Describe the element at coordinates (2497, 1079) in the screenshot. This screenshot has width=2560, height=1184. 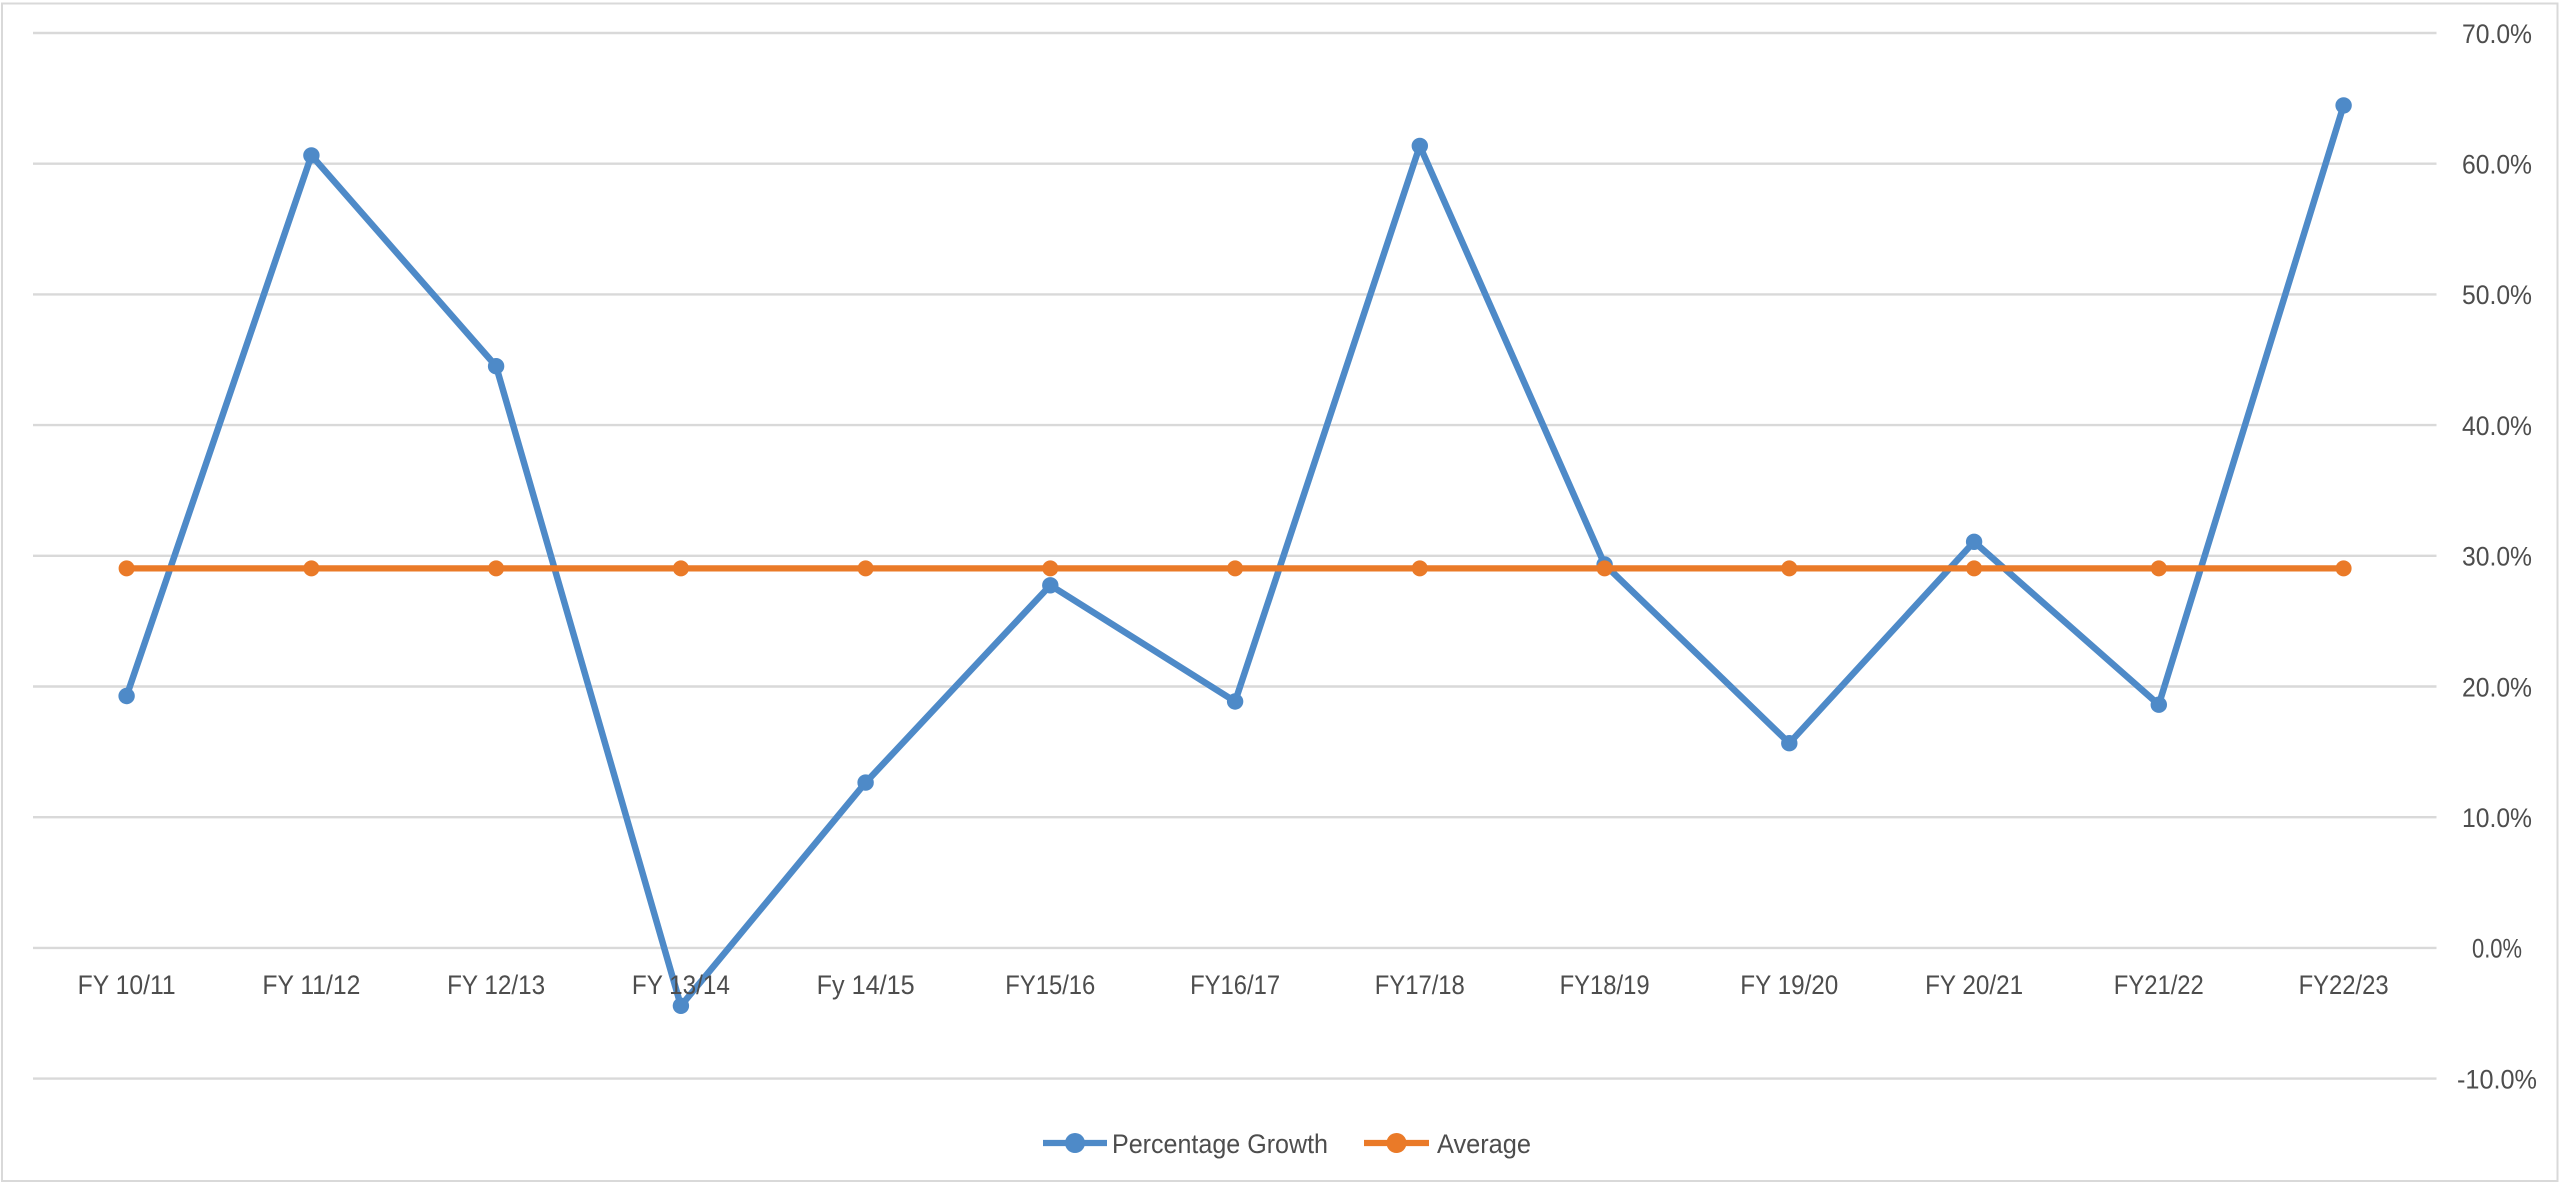
I see `svg-text: -10.0%` at that location.